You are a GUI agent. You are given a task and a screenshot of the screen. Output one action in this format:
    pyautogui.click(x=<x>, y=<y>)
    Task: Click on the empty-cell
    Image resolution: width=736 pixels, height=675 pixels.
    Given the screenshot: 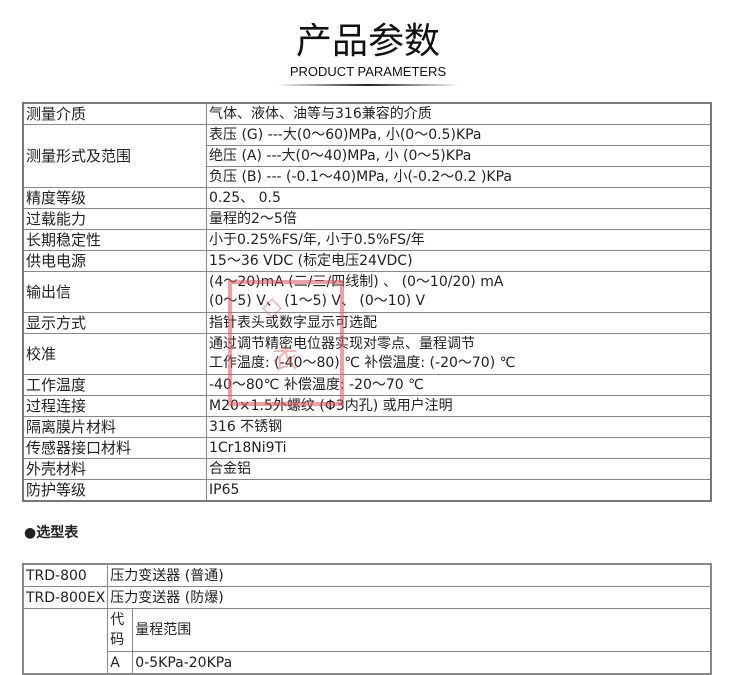 What is the action you would take?
    pyautogui.click(x=65, y=641)
    